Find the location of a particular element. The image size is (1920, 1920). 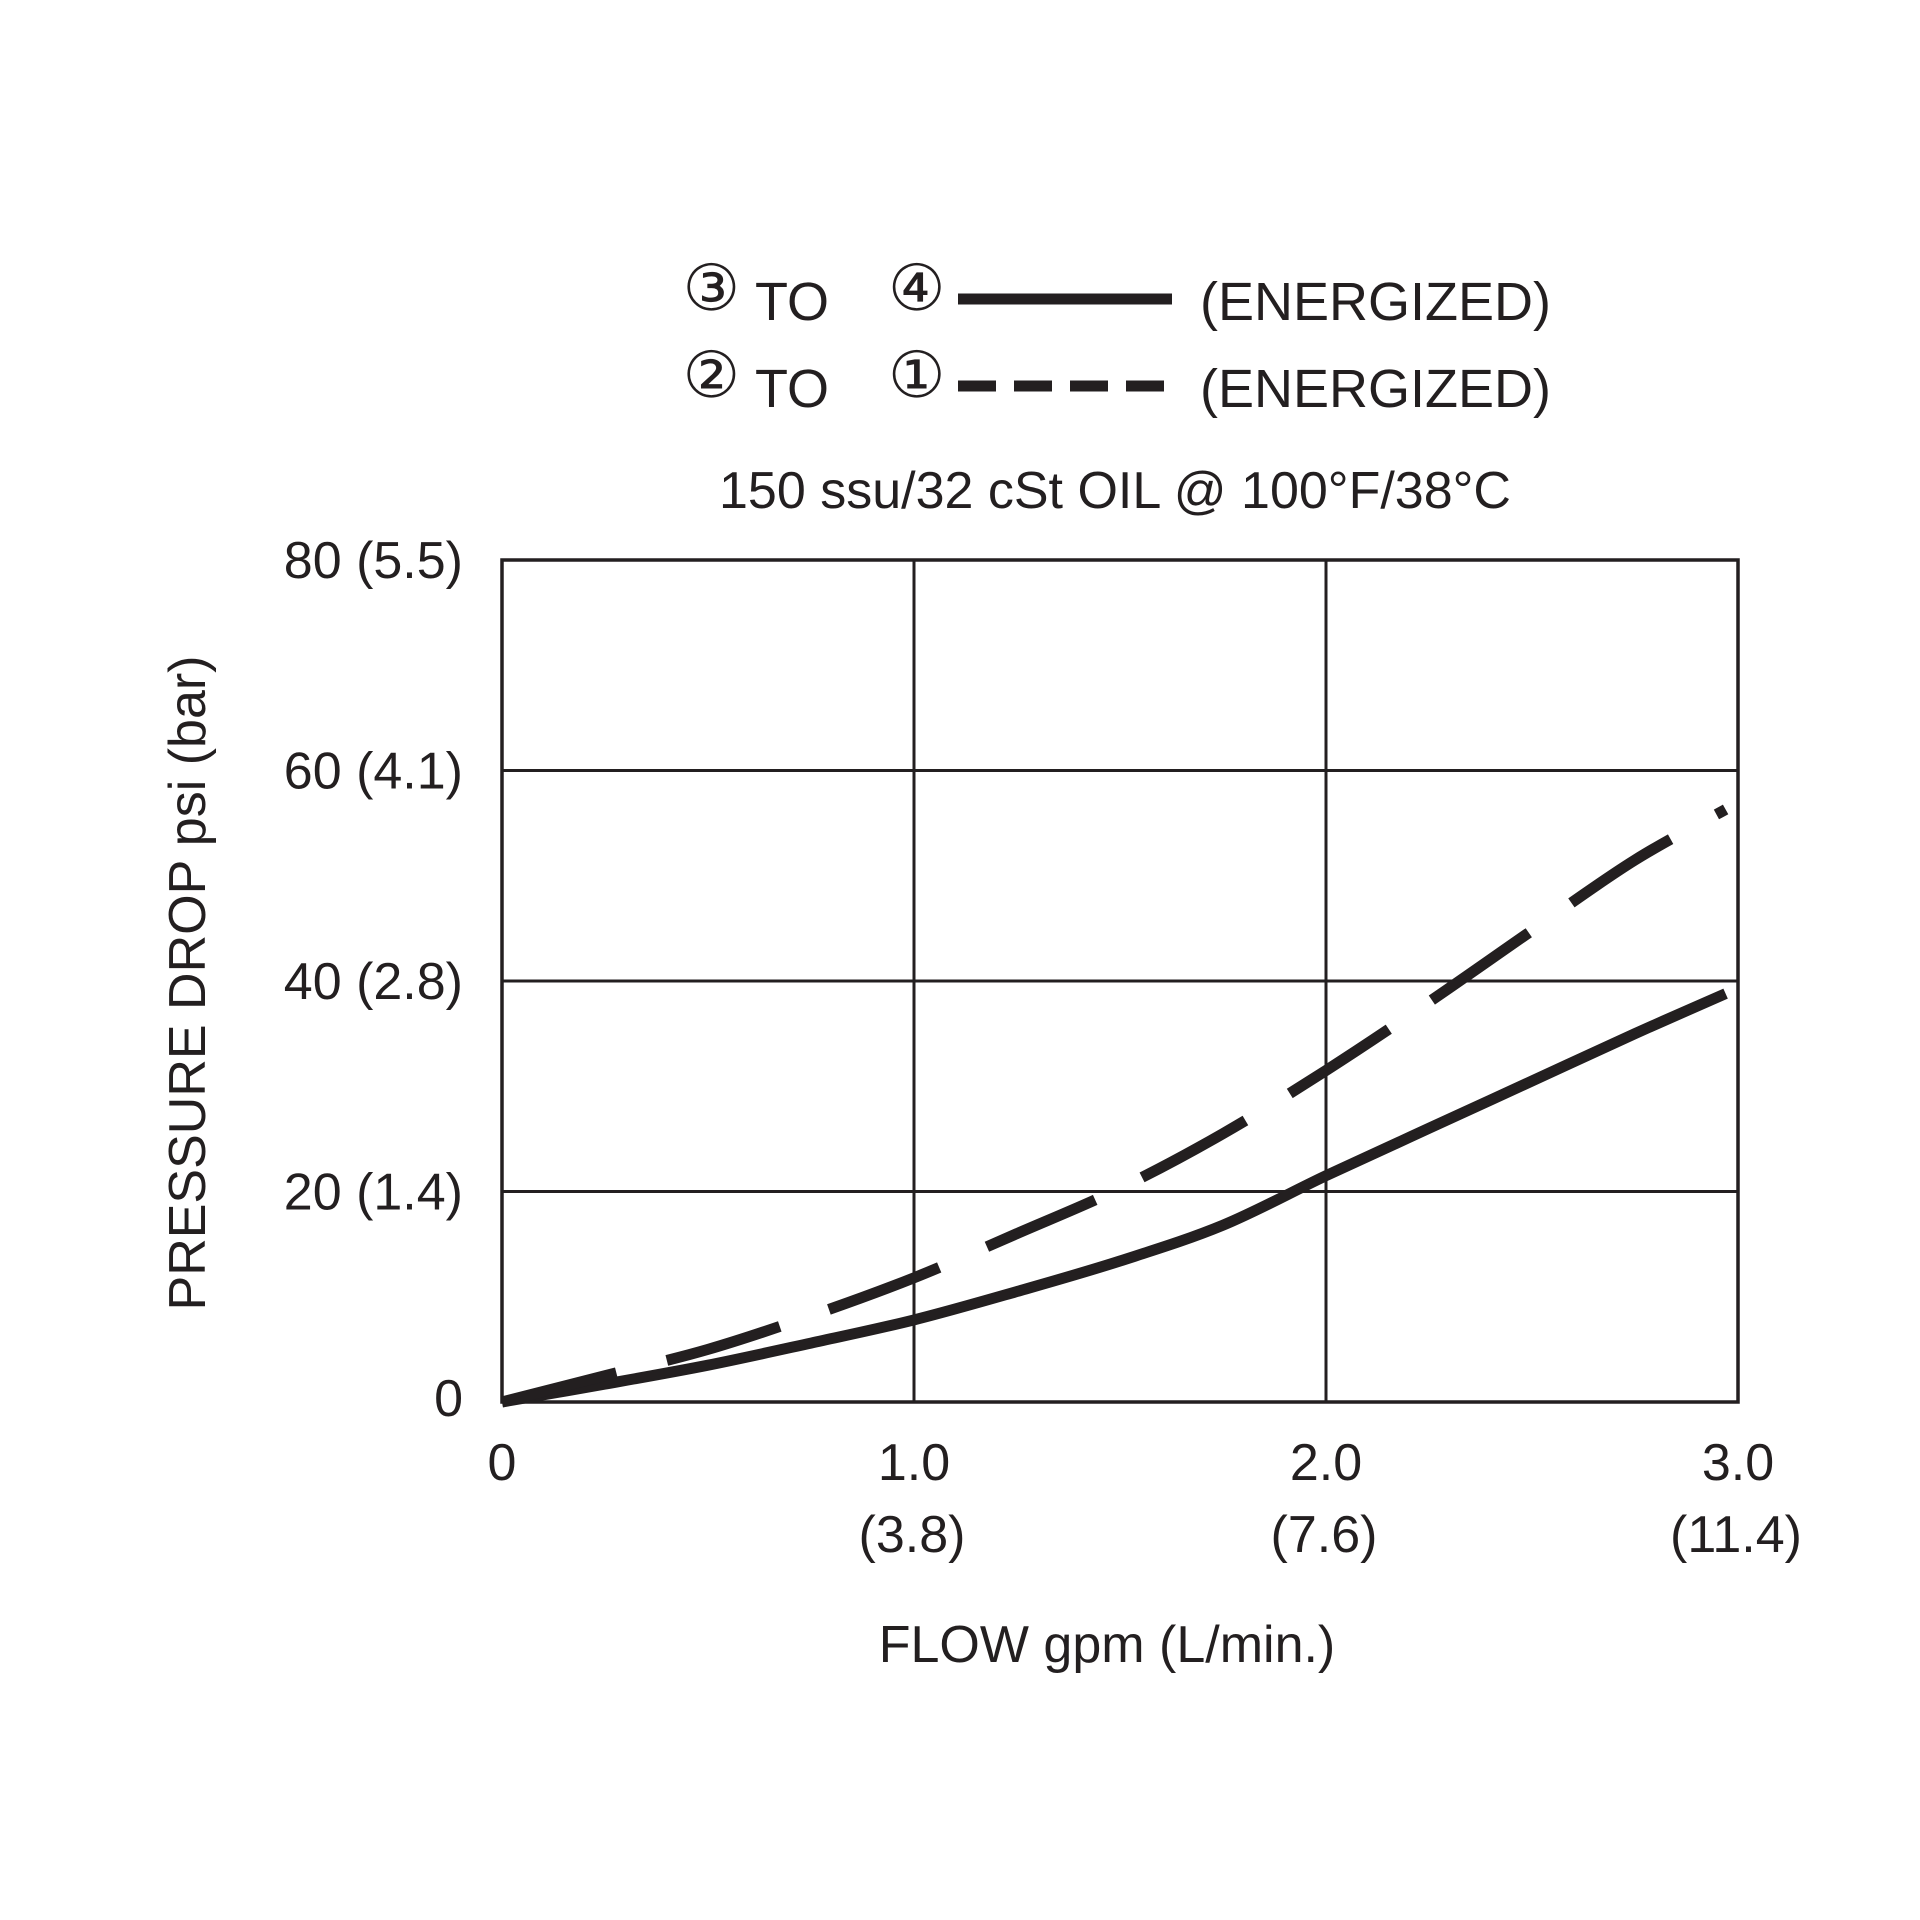

x-tick-3: 3.0 (11.4) is located at coordinates (1736, 1499).